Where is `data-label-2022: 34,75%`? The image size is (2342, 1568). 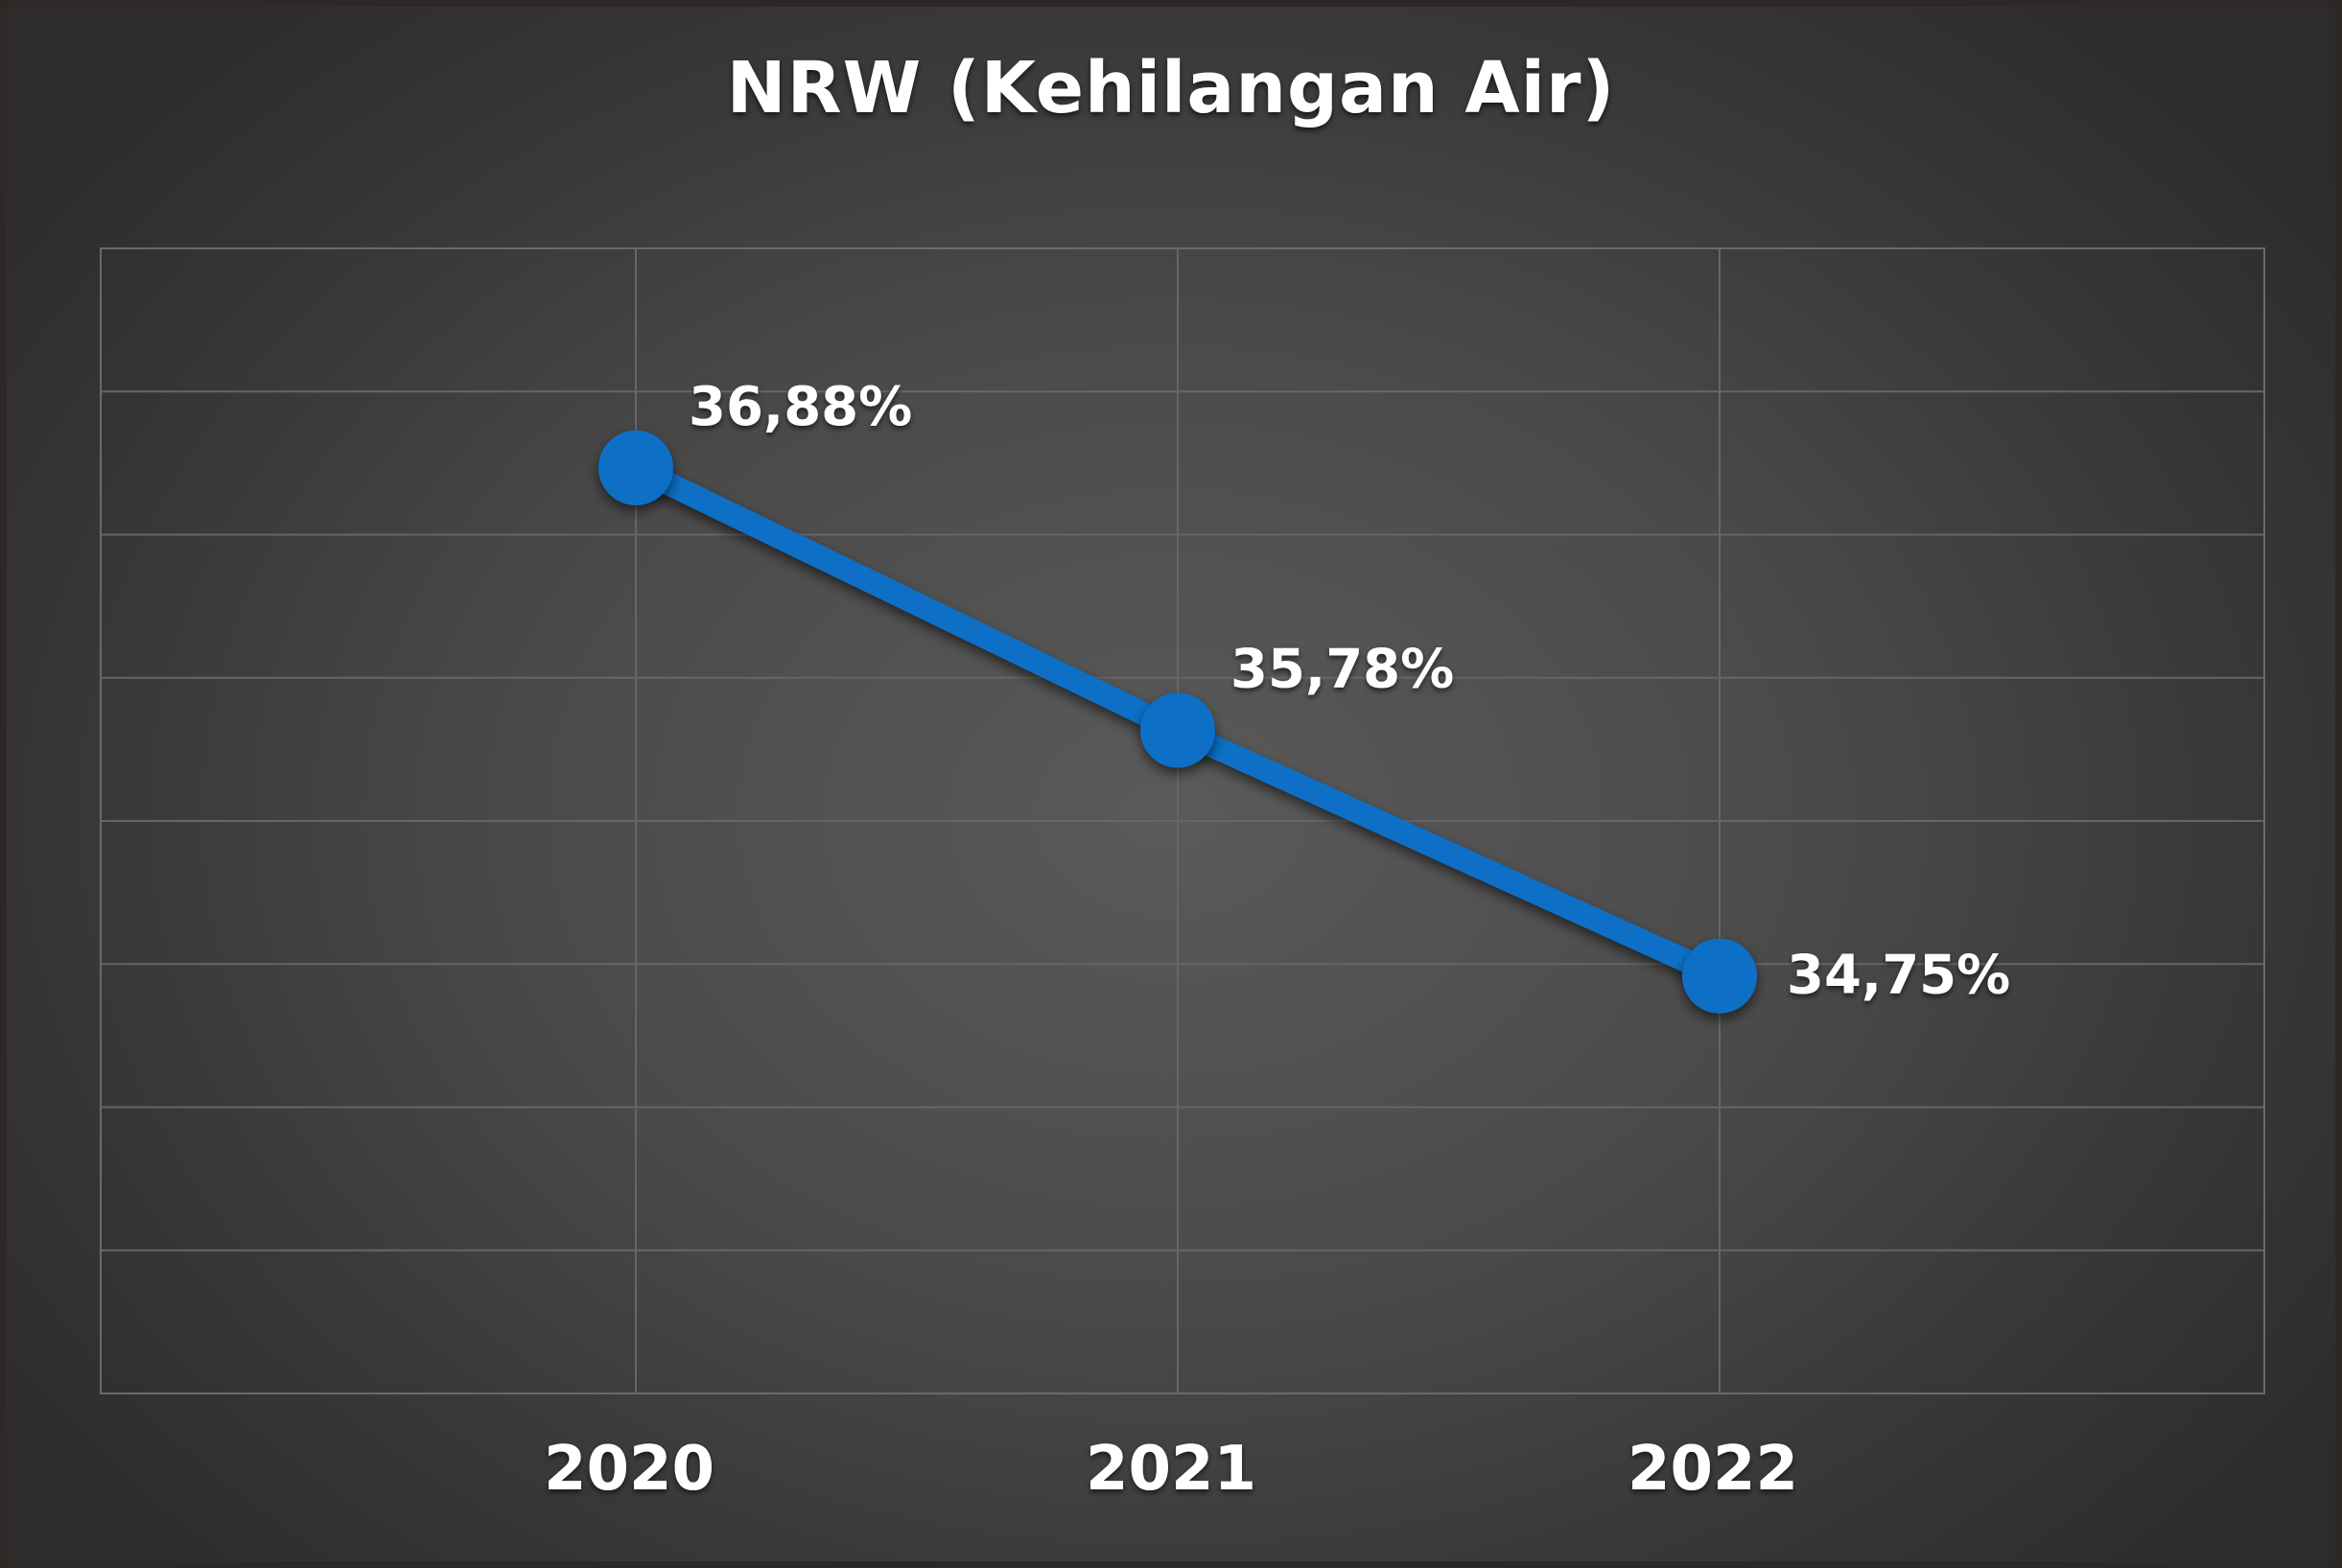 data-label-2022: 34,75% is located at coordinates (1898, 976).